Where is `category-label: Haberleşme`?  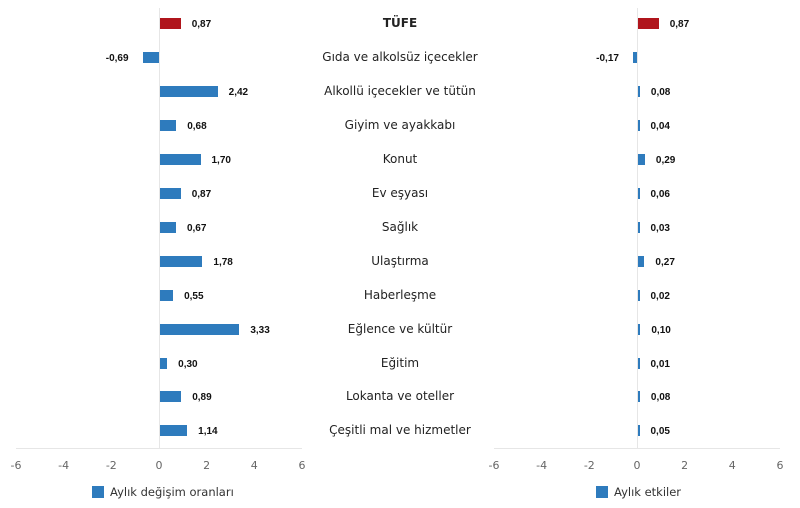 category-label: Haberleşme is located at coordinates (400, 294).